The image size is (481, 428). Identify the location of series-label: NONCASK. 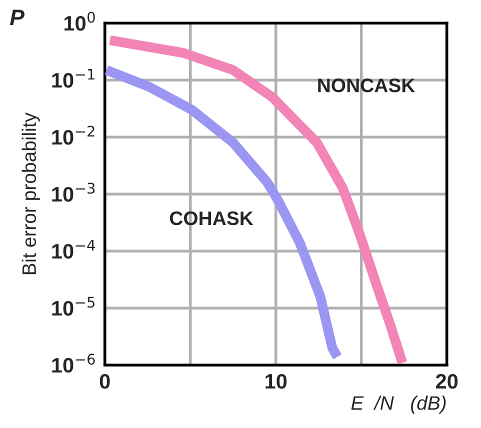
(367, 85).